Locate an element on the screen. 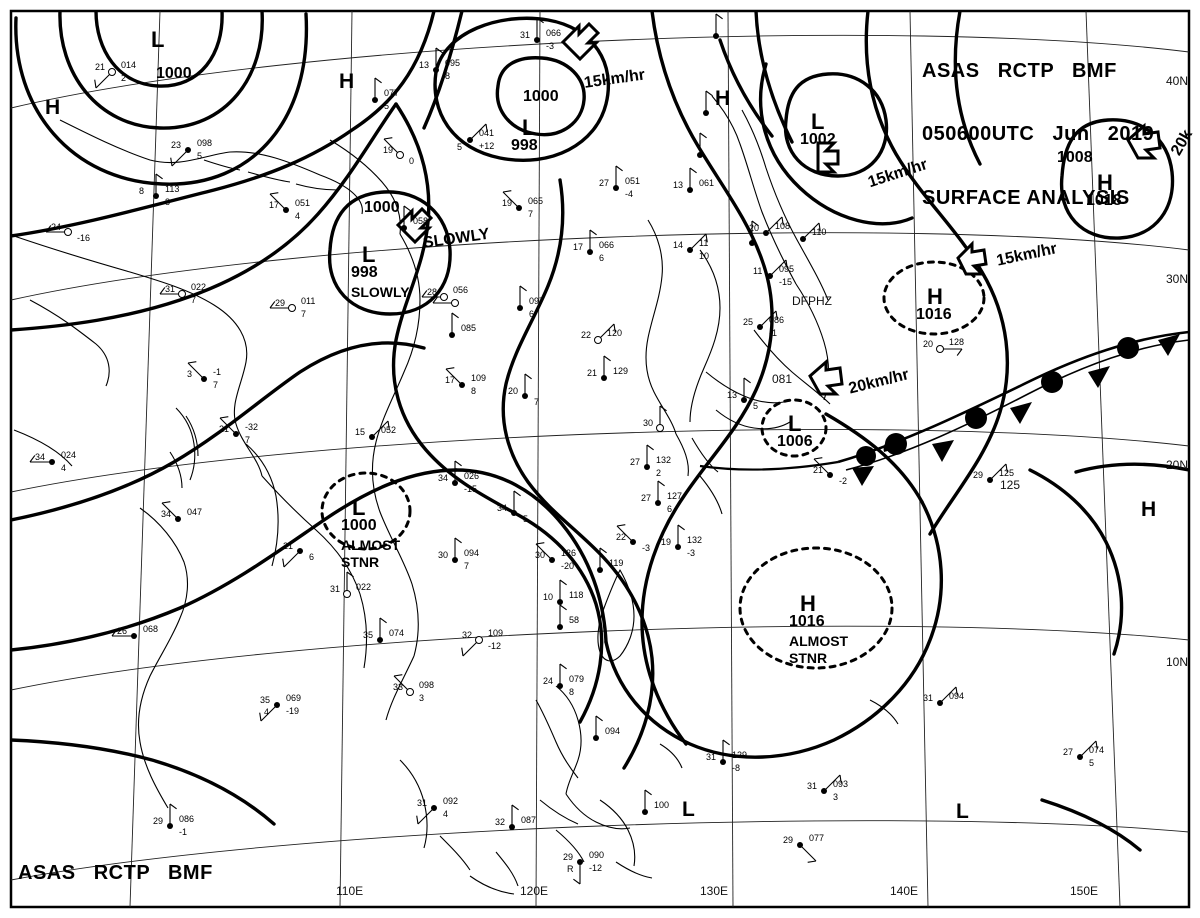 The width and height of the screenshot is (1200, 918). station-temperature: 20 is located at coordinates (928, 344).